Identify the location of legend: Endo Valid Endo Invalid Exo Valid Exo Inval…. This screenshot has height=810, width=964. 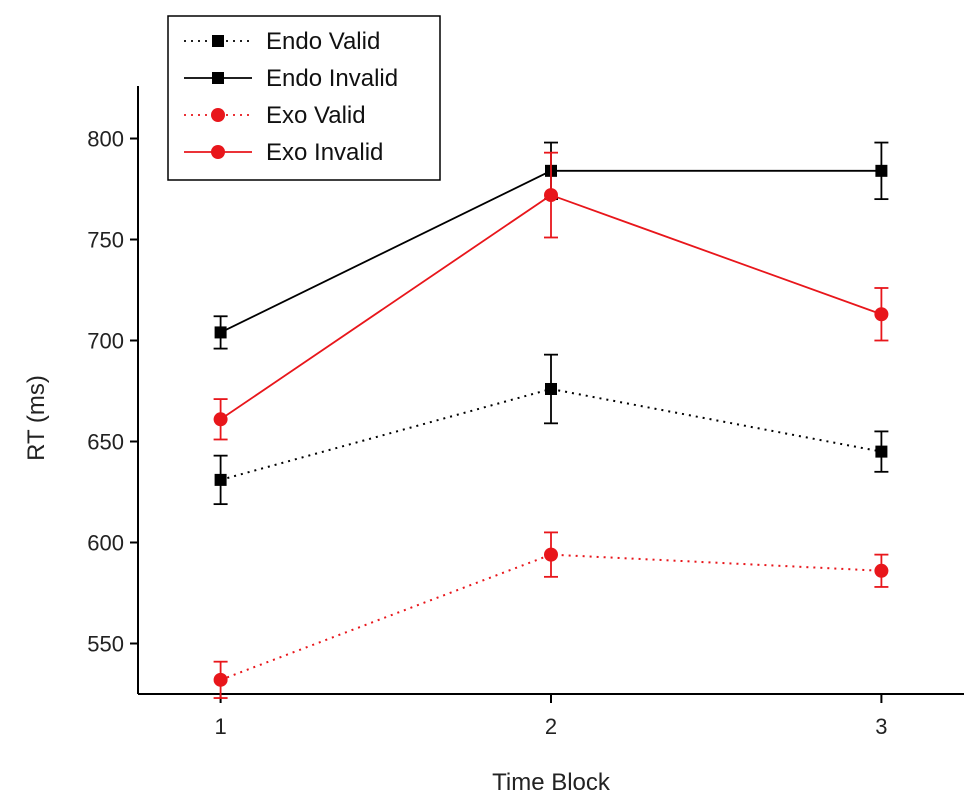
(304, 98).